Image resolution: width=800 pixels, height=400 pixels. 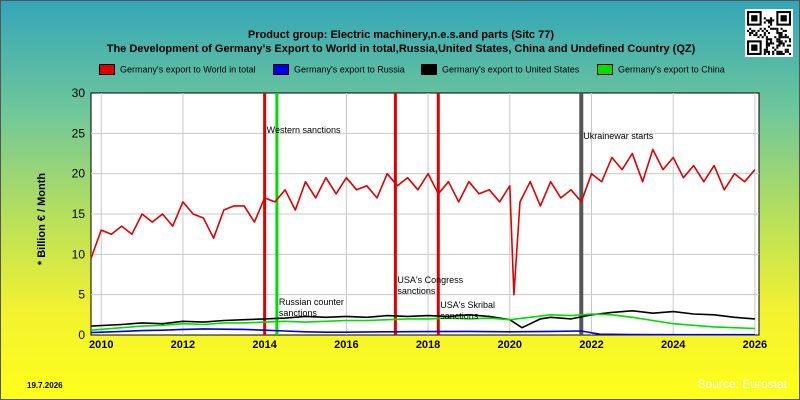 I want to click on series-line-usa, so click(x=422, y=319).